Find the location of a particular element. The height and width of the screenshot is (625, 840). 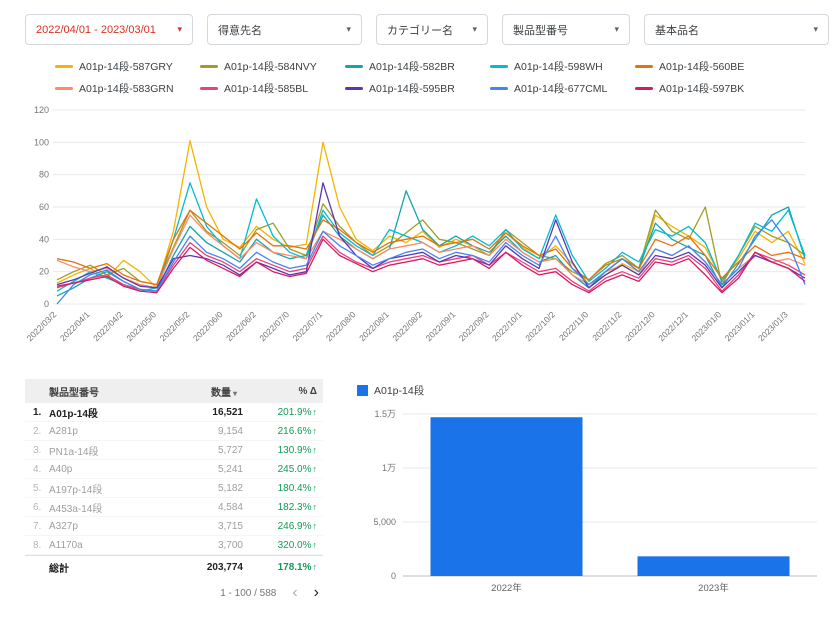

filter-label: 得意先名 is located at coordinates (240, 30).